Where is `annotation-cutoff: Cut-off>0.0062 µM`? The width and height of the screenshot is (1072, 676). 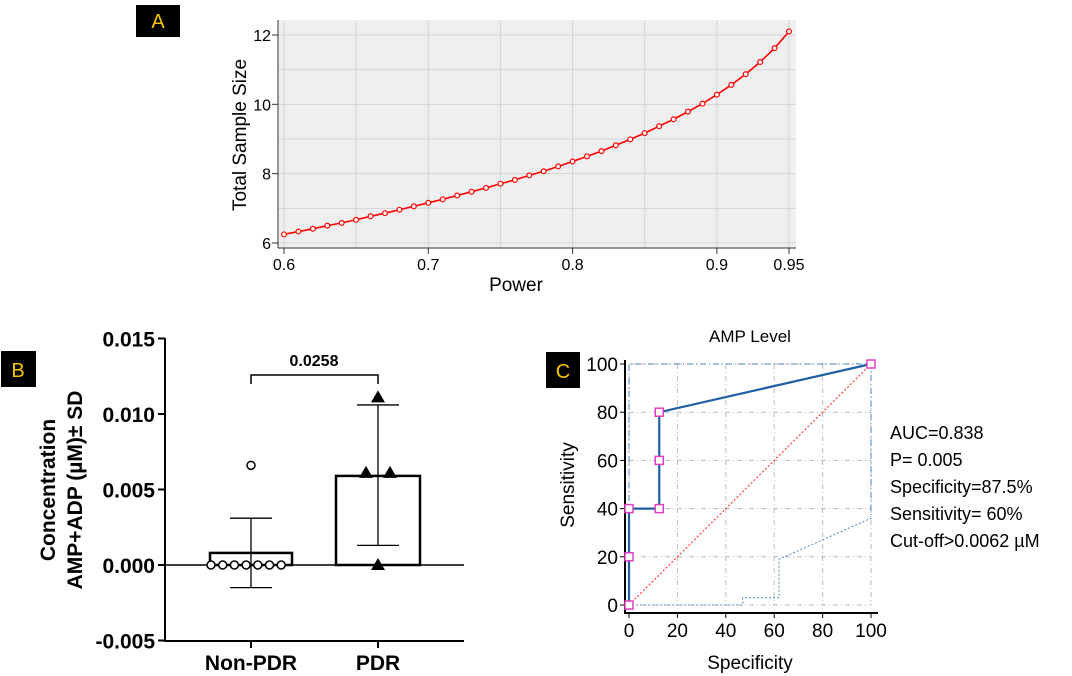 annotation-cutoff: Cut-off>0.0062 µM is located at coordinates (965, 541).